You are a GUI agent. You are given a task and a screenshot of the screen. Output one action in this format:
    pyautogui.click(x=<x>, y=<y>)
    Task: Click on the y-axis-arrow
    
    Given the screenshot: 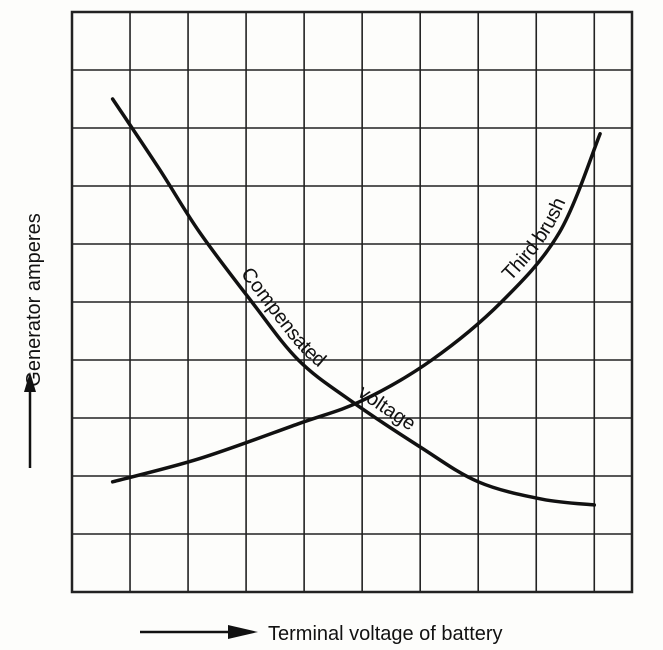 What is the action you would take?
    pyautogui.click(x=30, y=420)
    